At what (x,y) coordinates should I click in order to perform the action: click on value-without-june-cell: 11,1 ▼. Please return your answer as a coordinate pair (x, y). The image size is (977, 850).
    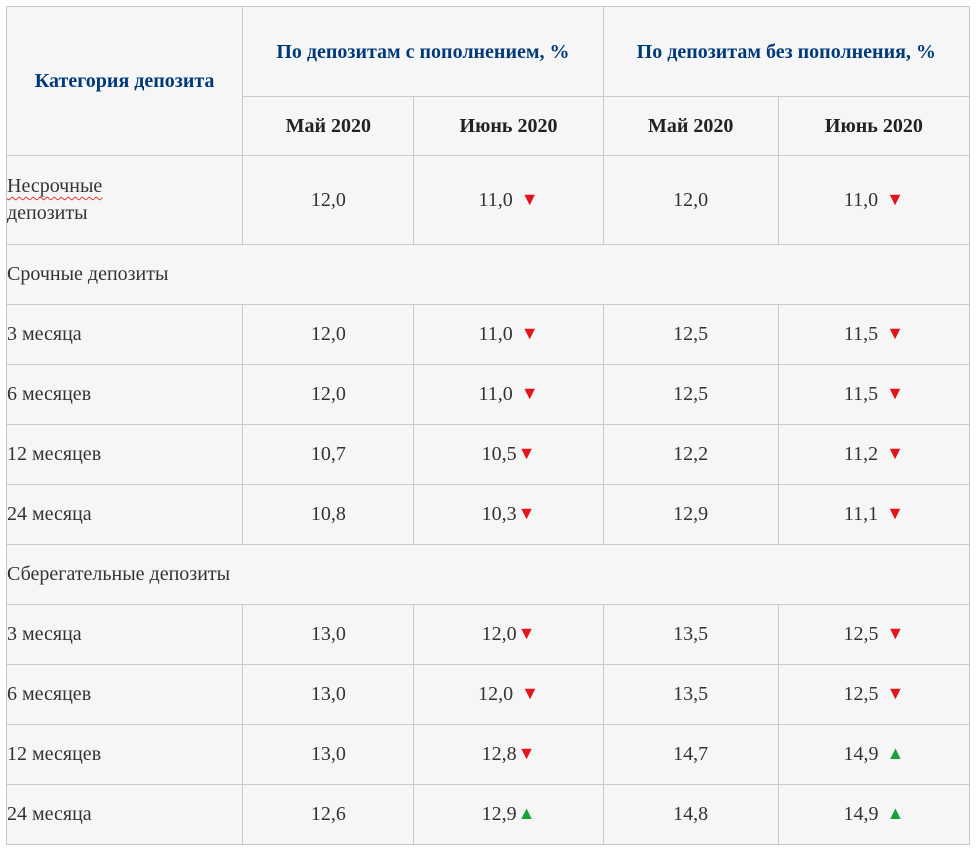
    Looking at the image, I should click on (874, 514).